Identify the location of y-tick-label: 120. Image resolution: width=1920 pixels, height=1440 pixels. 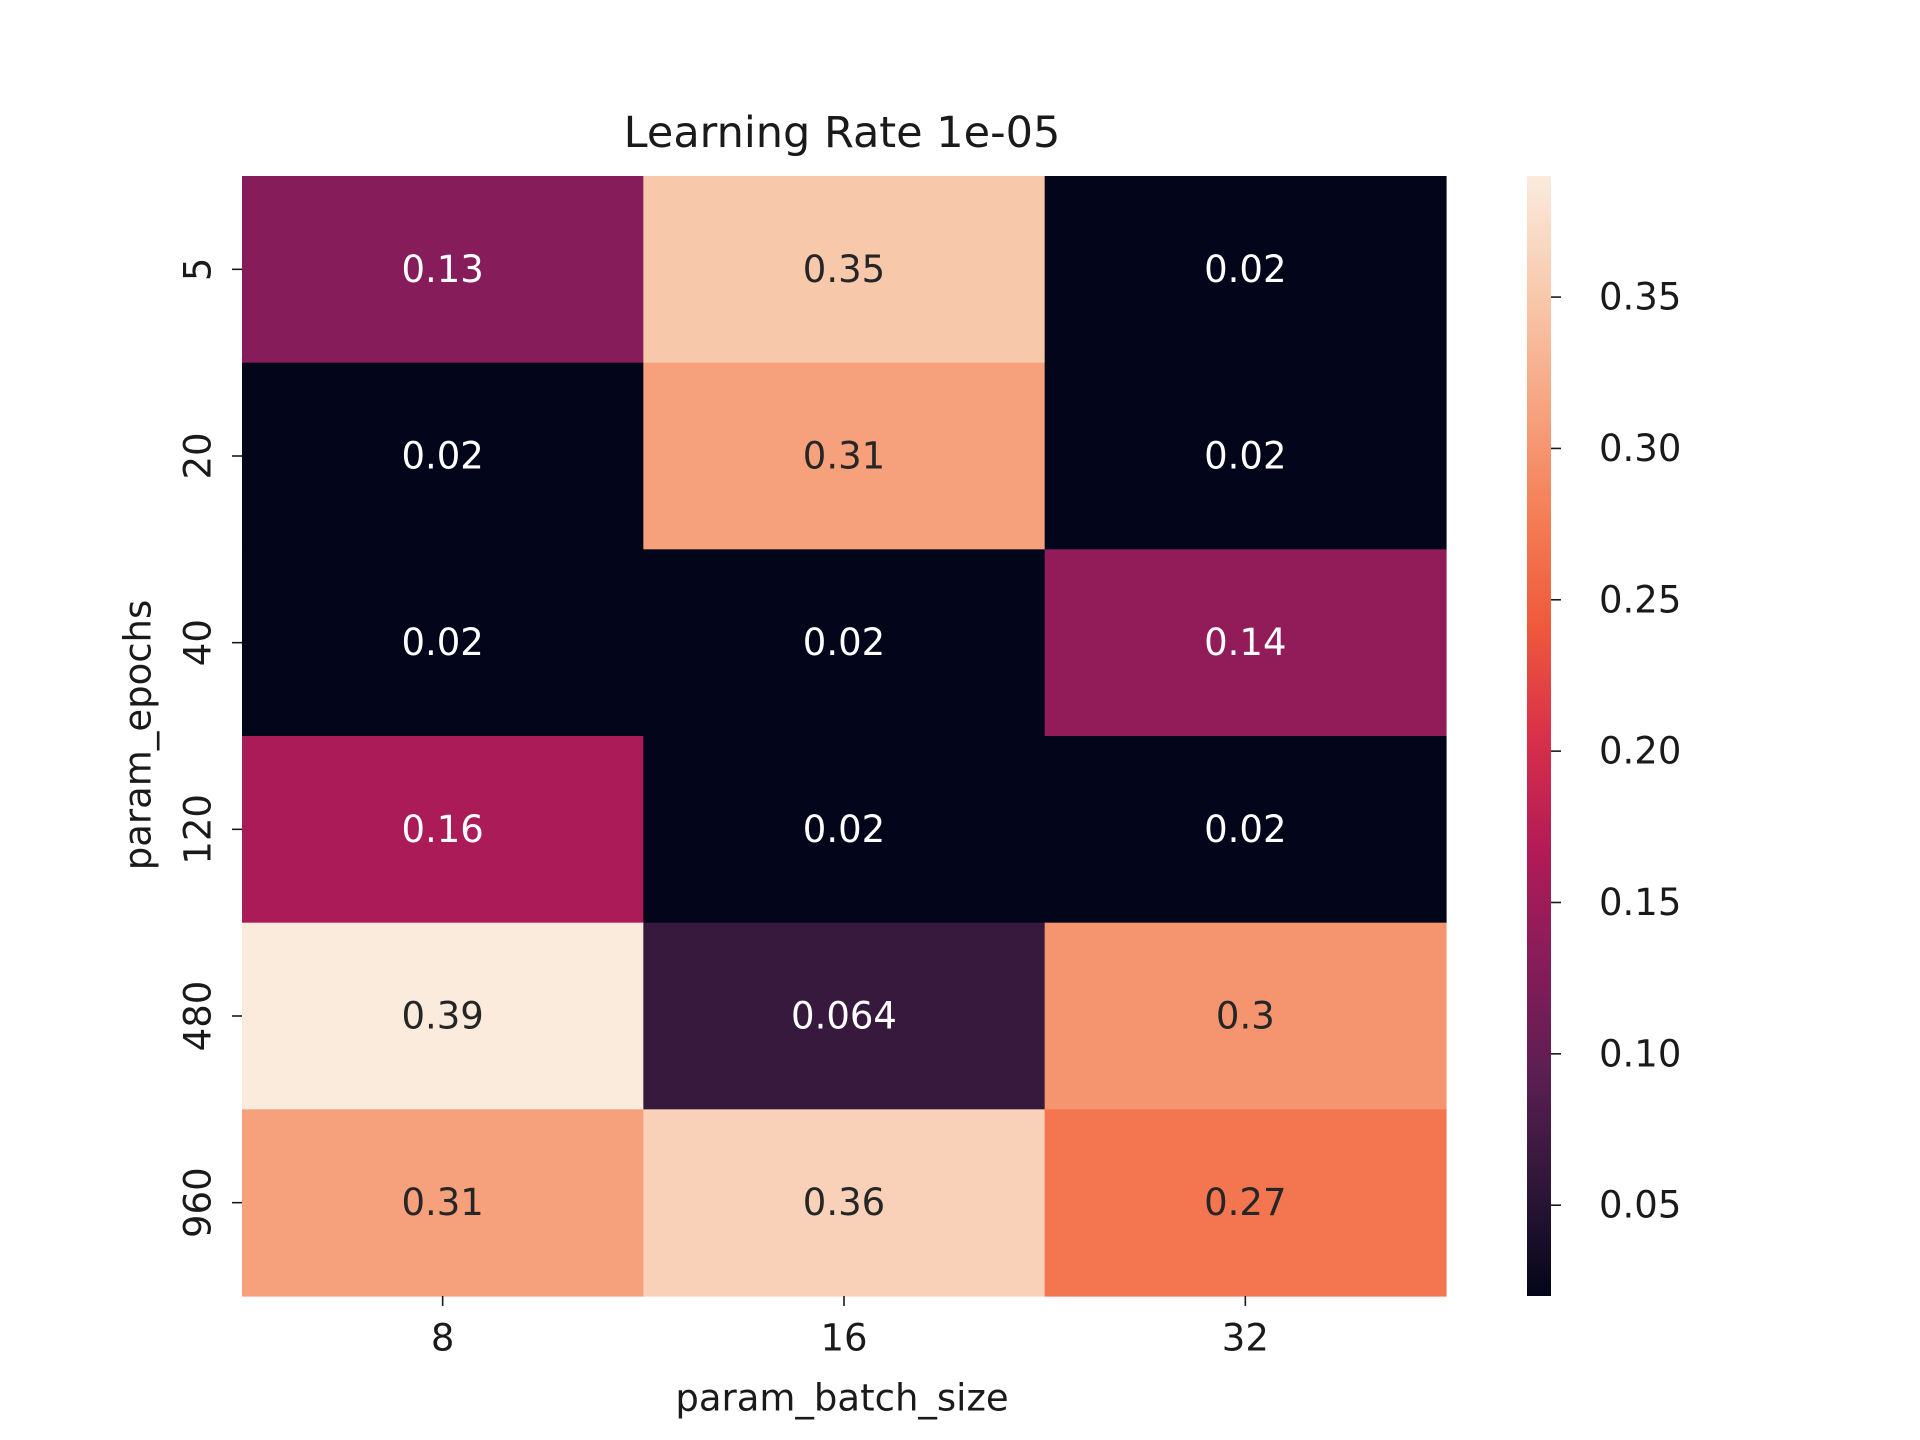
(198, 829).